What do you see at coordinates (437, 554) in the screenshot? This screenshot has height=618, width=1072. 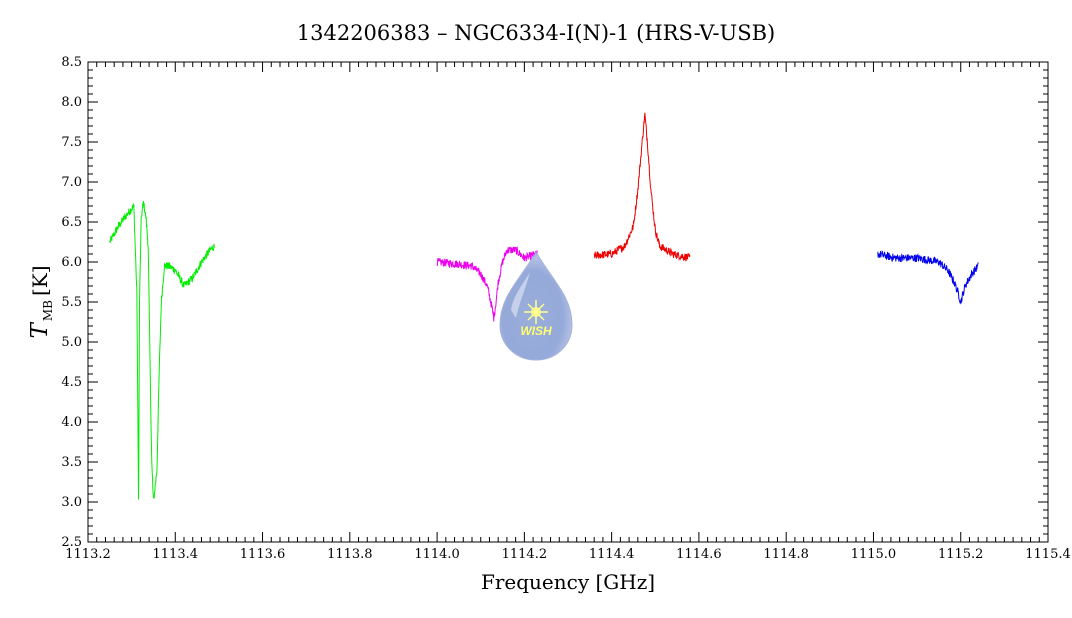 I see `x-tick-label: 1114.0` at bounding box center [437, 554].